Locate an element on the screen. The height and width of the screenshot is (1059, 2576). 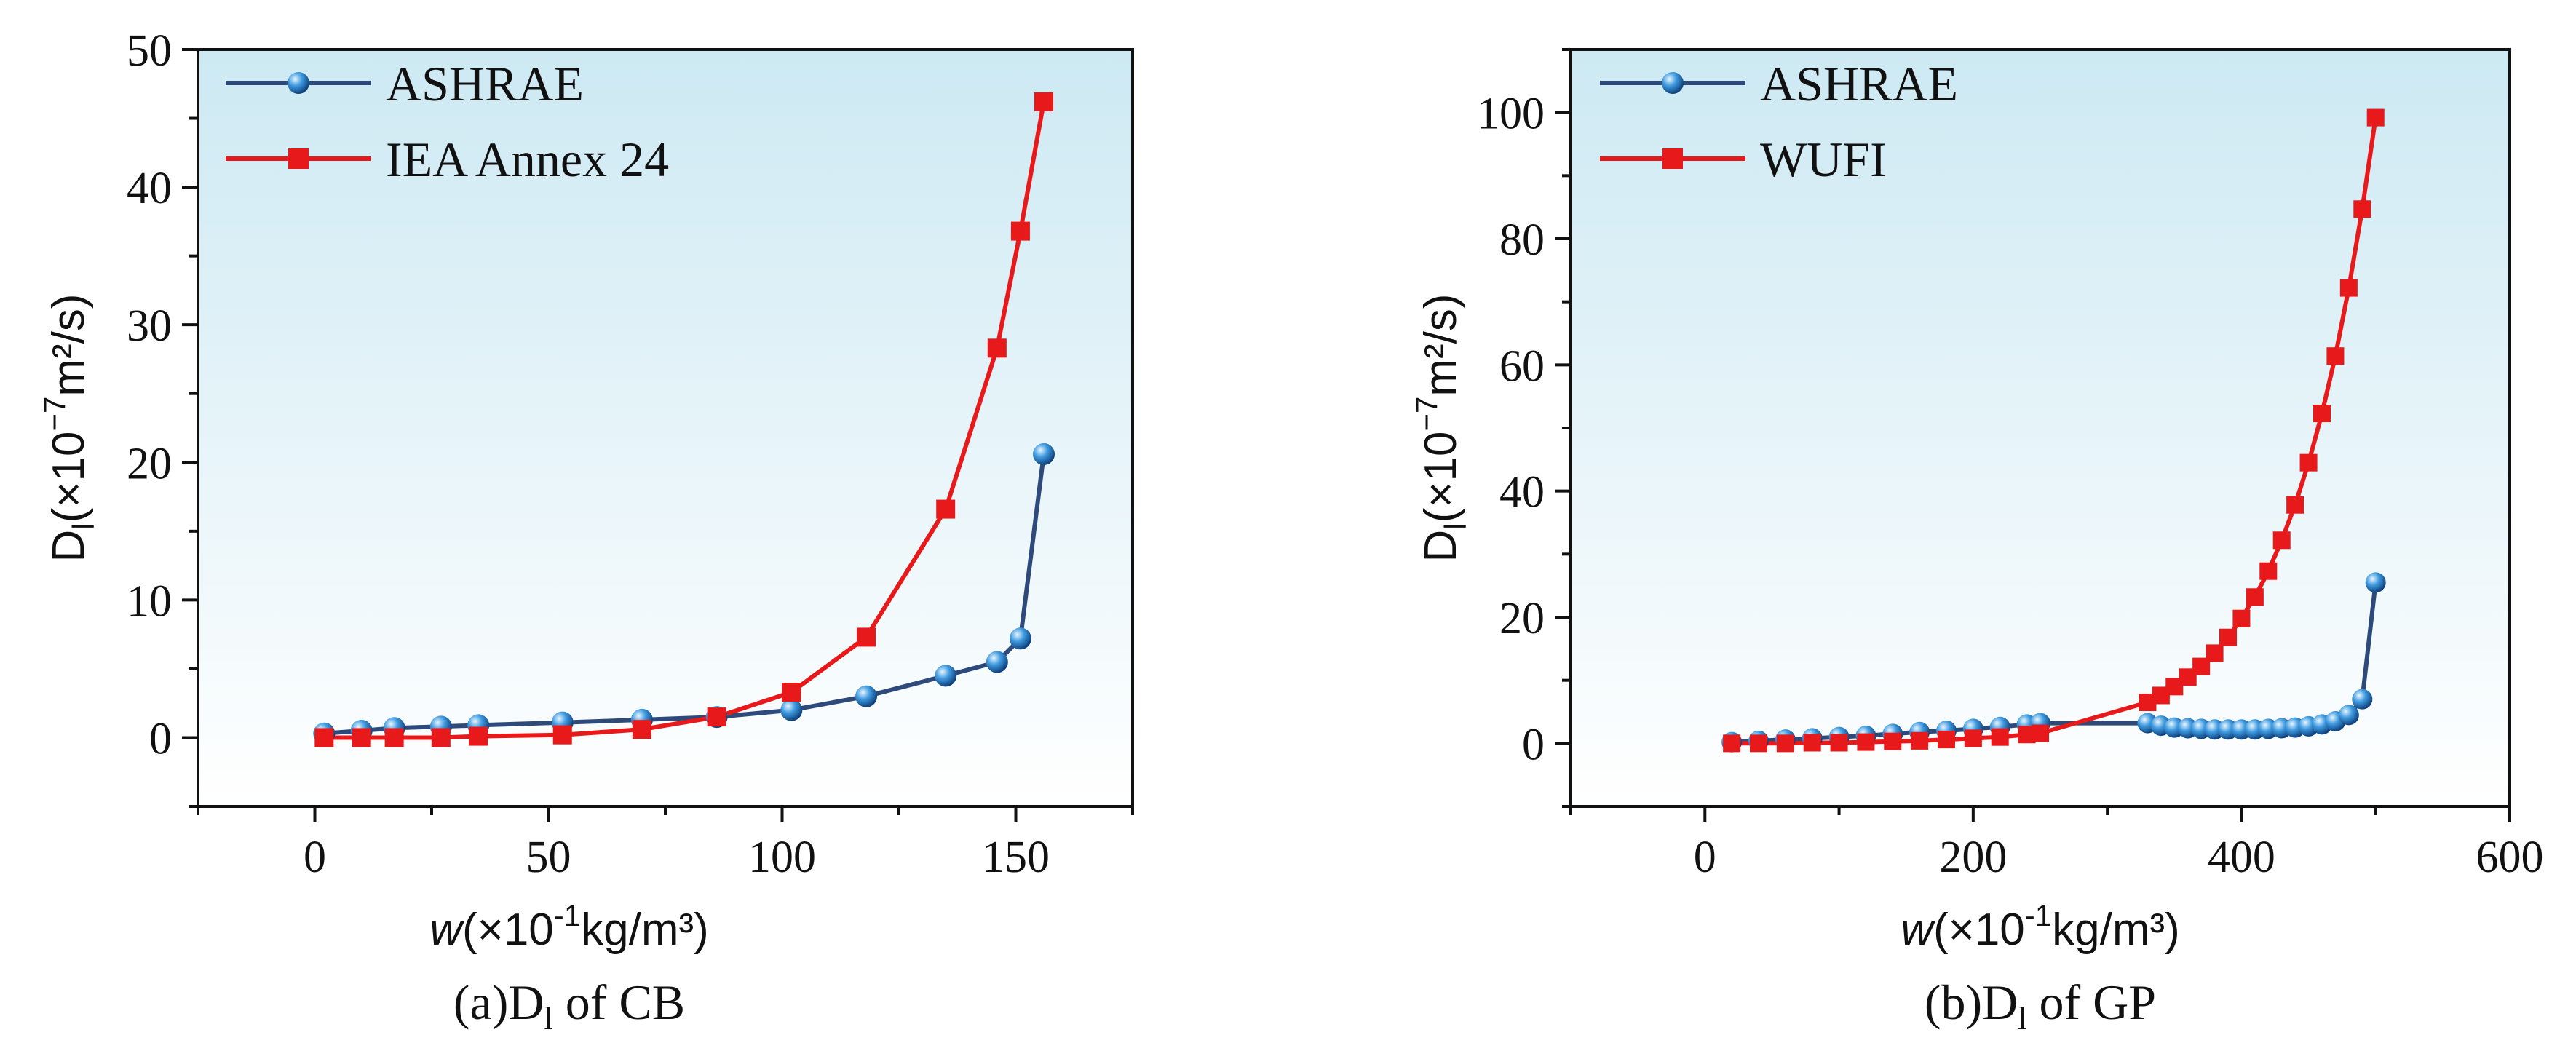
y-tick-label: 100 is located at coordinates (1511, 114).